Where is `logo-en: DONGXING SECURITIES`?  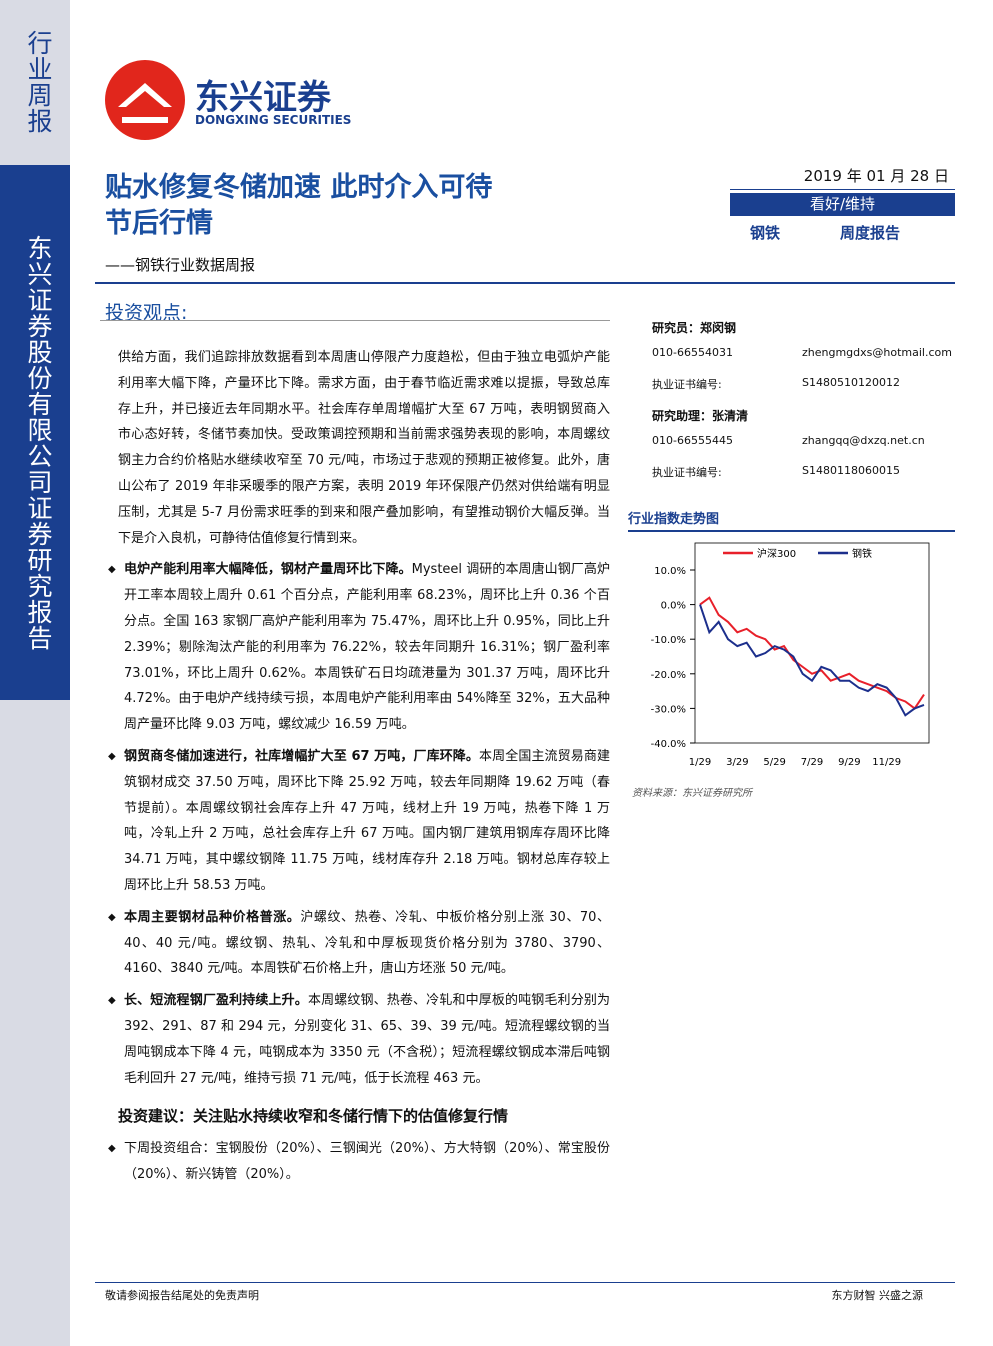
logo-en: DONGXING SECURITIES is located at coordinates (273, 120).